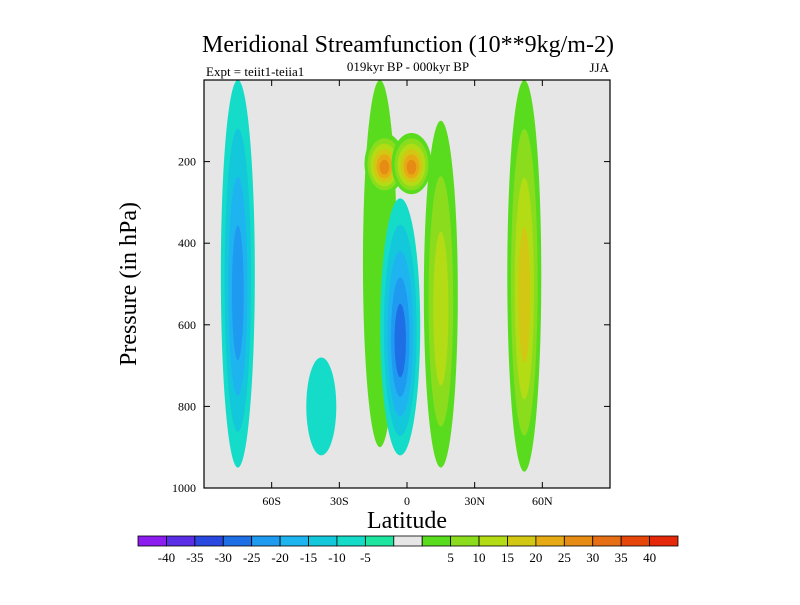  What do you see at coordinates (621, 557) in the screenshot?
I see `colorbar-label-14: 35` at bounding box center [621, 557].